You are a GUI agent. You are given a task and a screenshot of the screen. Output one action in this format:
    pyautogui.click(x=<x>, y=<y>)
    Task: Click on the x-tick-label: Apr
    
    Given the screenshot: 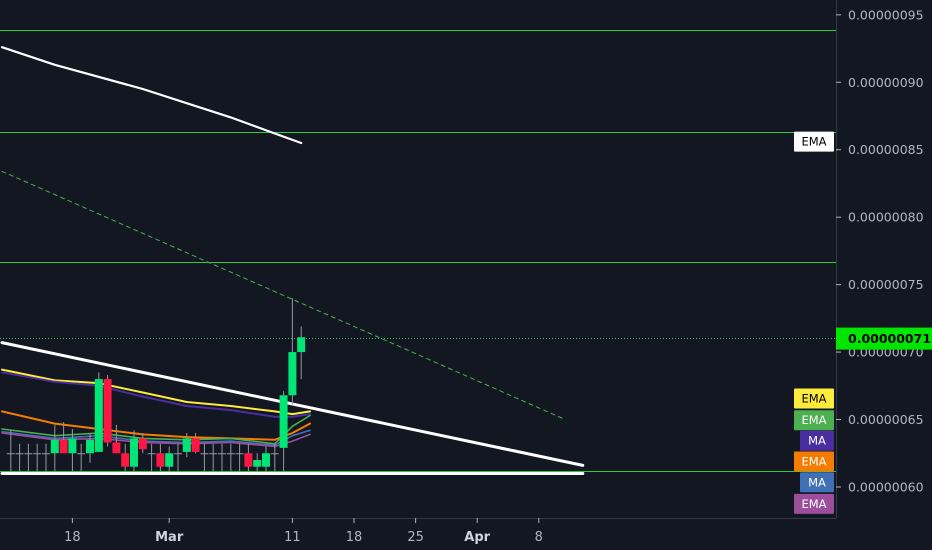 What is the action you would take?
    pyautogui.click(x=477, y=537)
    